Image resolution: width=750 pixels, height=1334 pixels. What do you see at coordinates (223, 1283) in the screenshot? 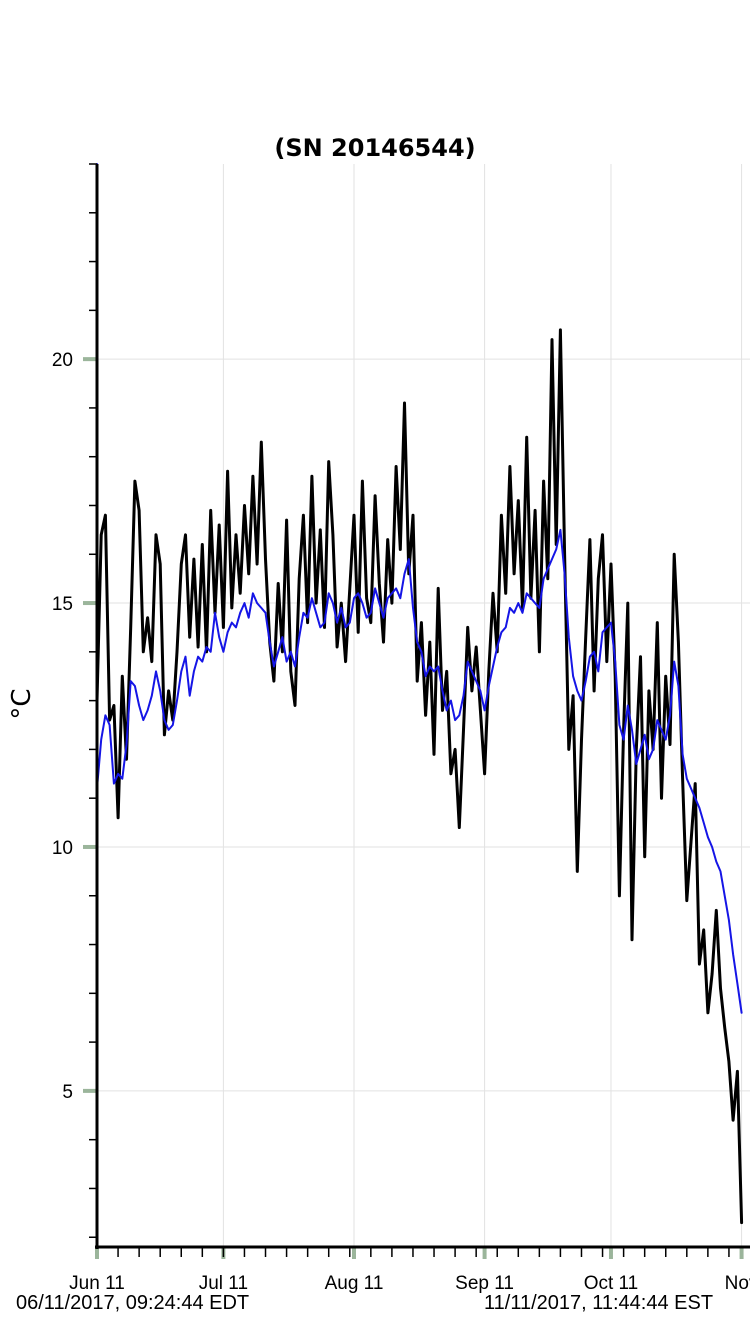
I see `x-tick-label: Jul 11` at bounding box center [223, 1283].